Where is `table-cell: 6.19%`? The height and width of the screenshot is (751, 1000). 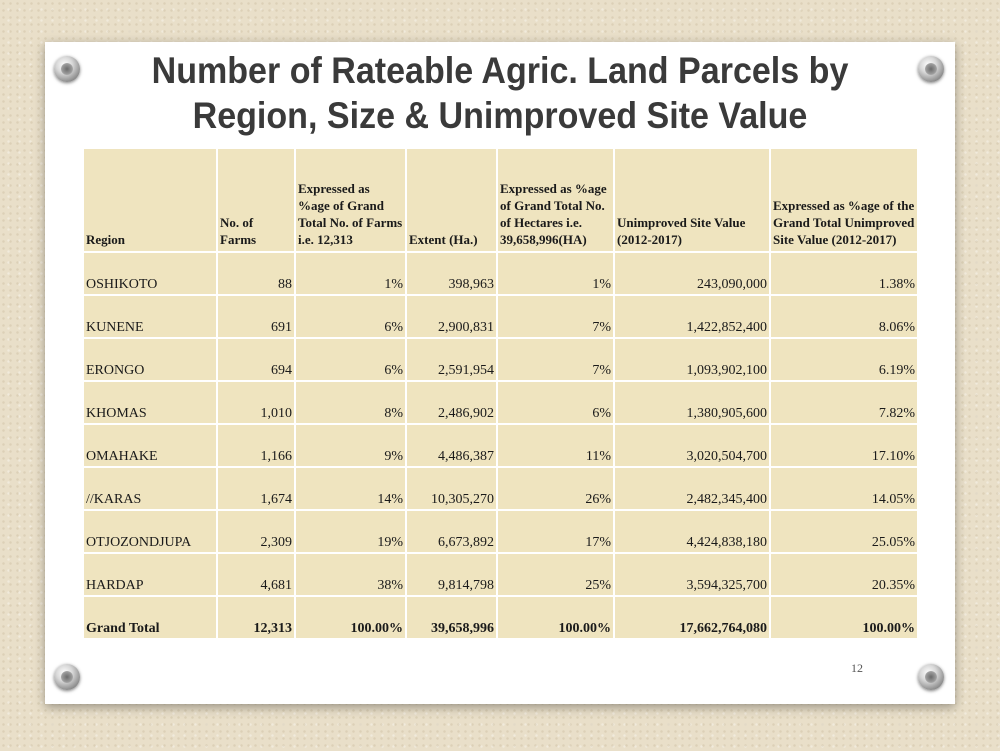
table-cell: 6.19% is located at coordinates (844, 359).